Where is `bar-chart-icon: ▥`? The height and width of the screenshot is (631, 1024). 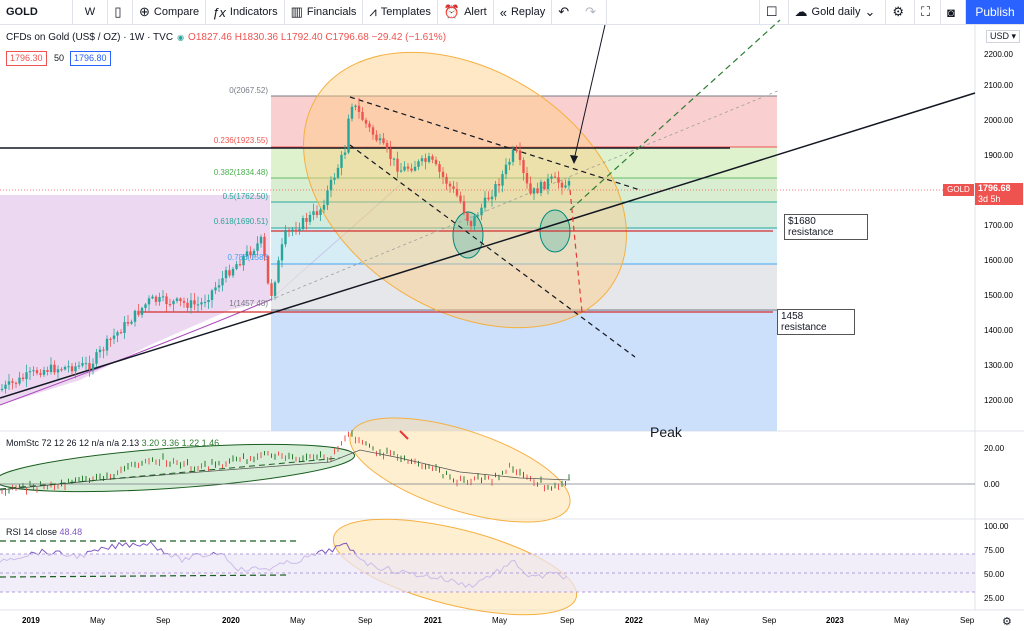 bar-chart-icon: ▥ is located at coordinates (296, 11).